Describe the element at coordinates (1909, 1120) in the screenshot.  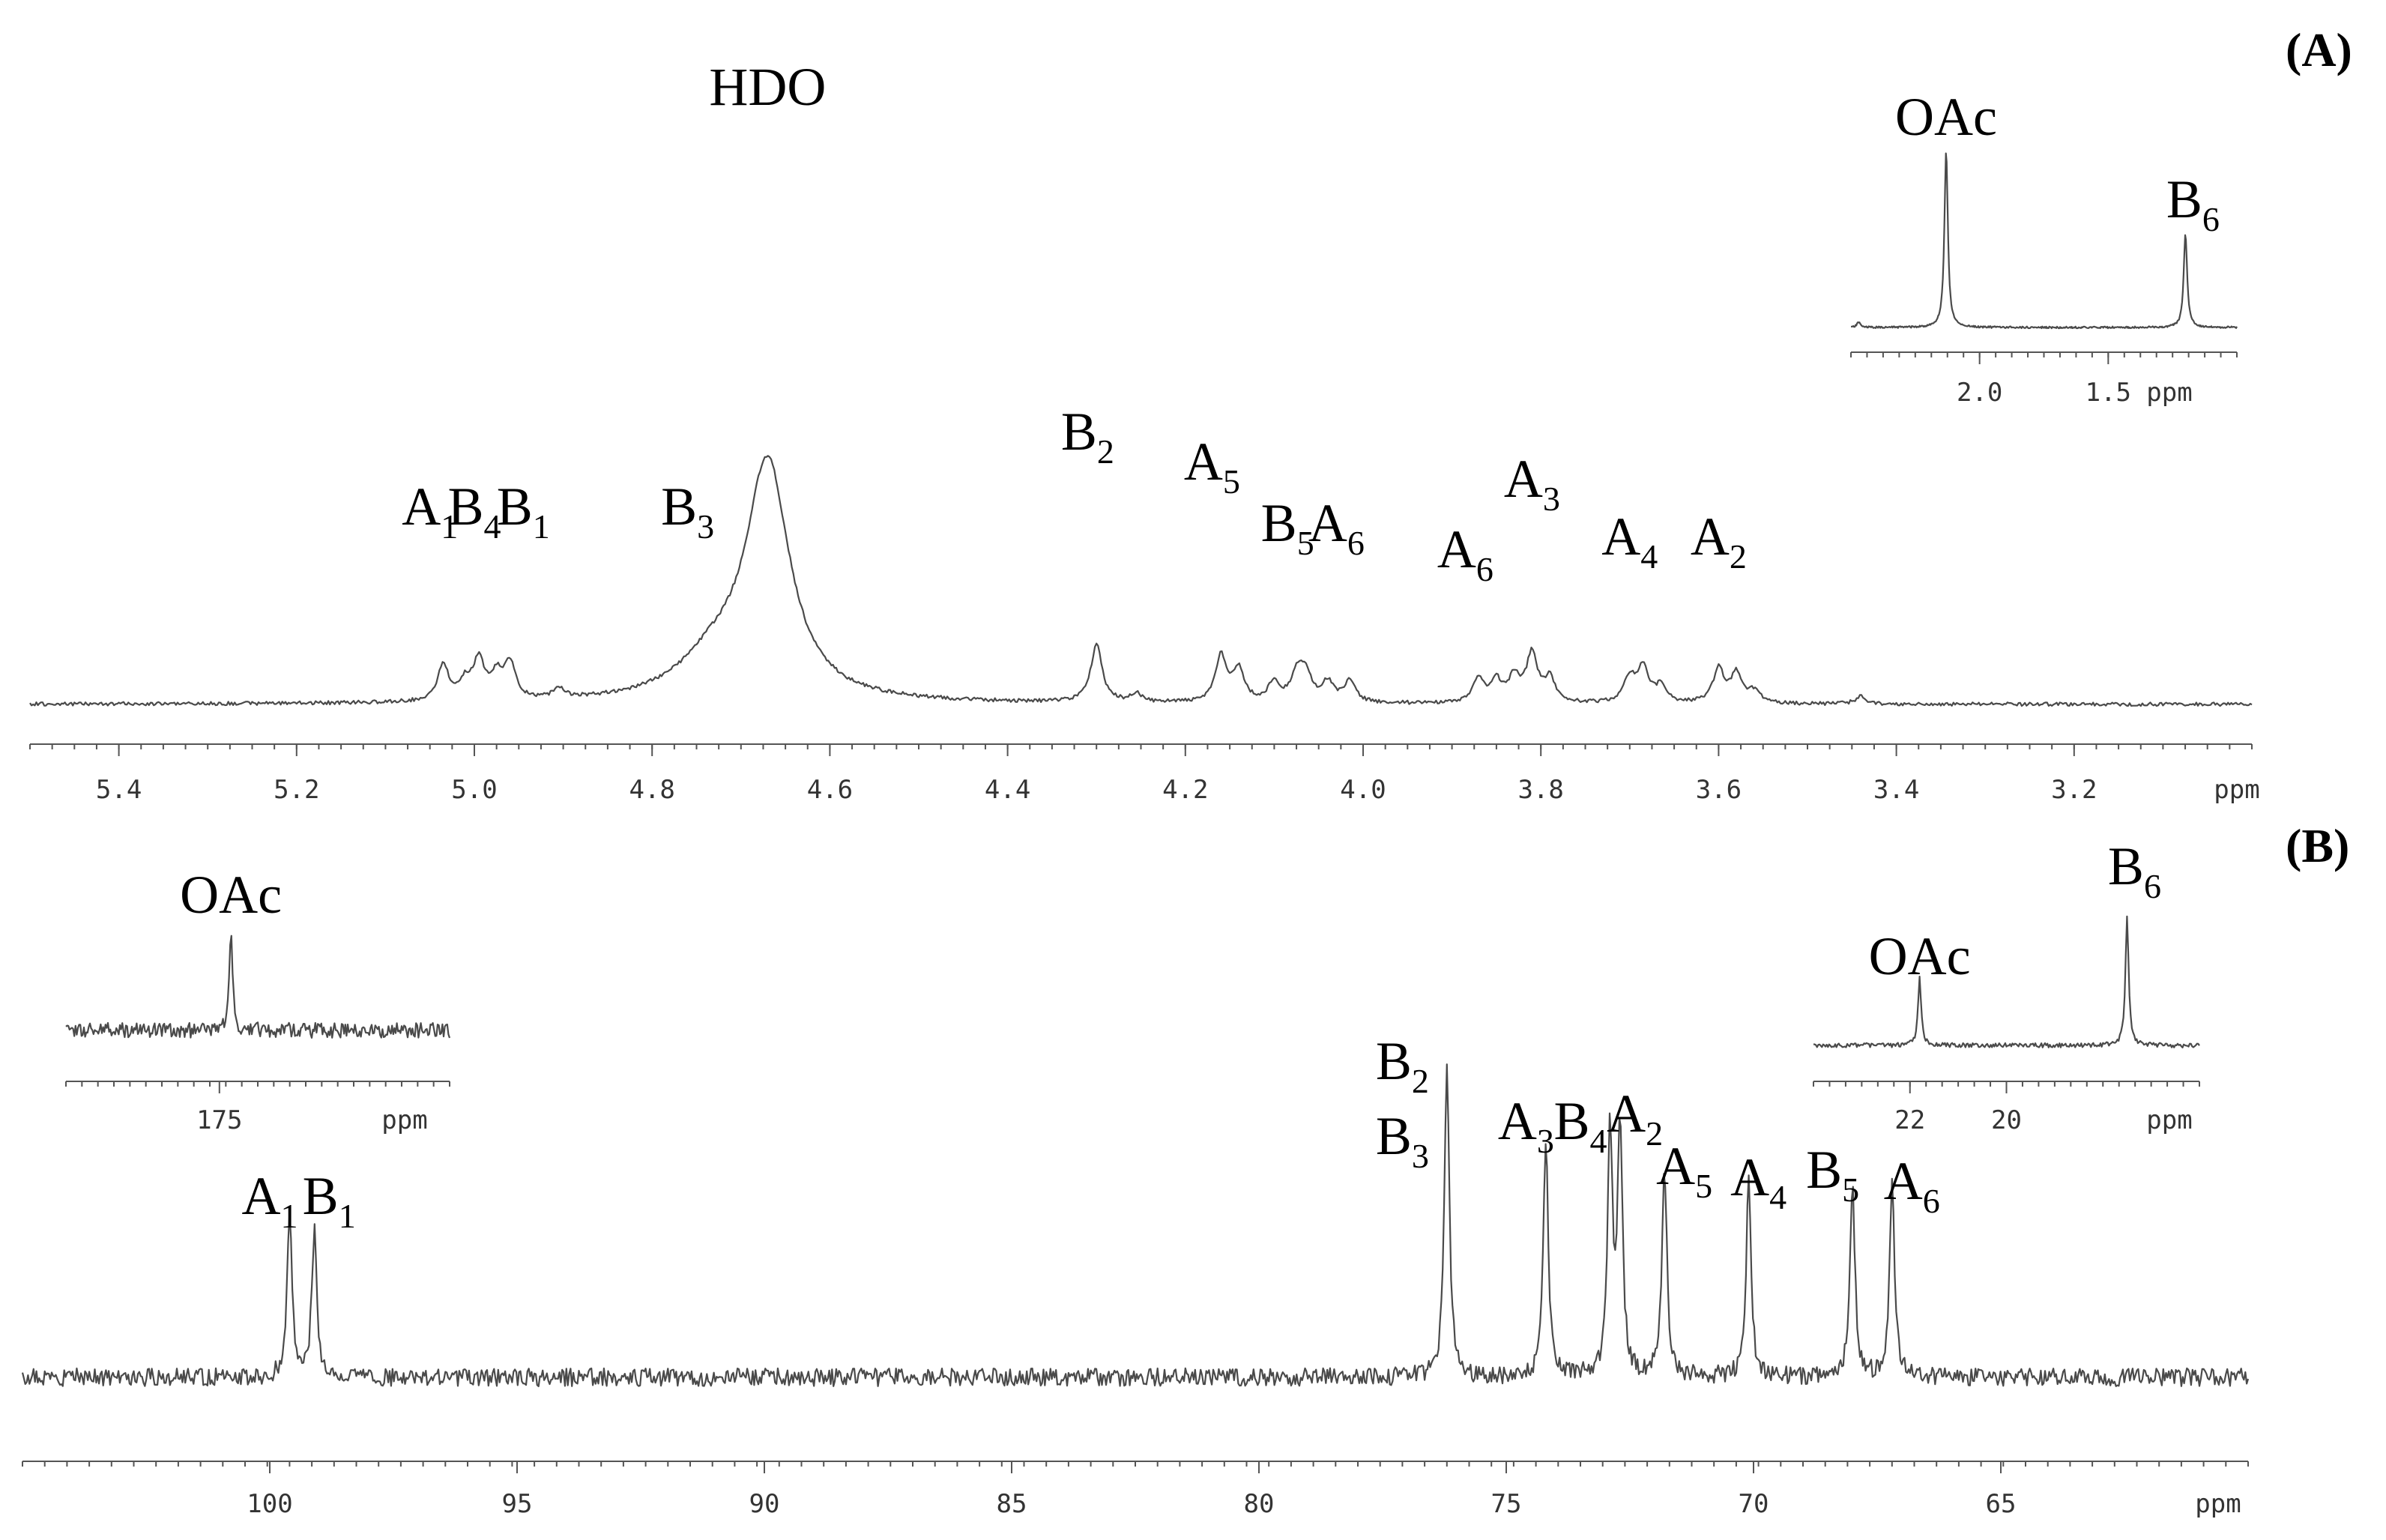
I see `panel-b-inset-tick-label: 22` at that location.